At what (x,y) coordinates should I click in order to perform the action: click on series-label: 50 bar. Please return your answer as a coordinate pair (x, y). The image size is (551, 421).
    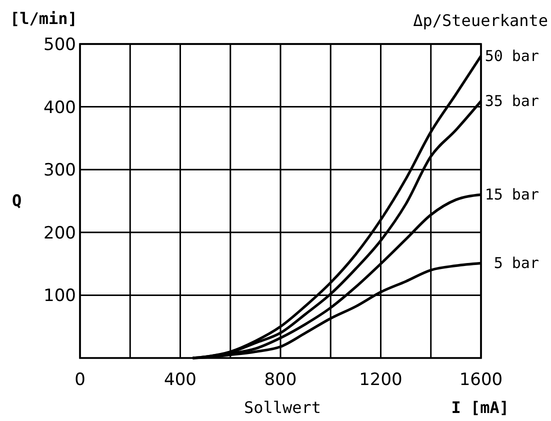
    Looking at the image, I should click on (511, 55).